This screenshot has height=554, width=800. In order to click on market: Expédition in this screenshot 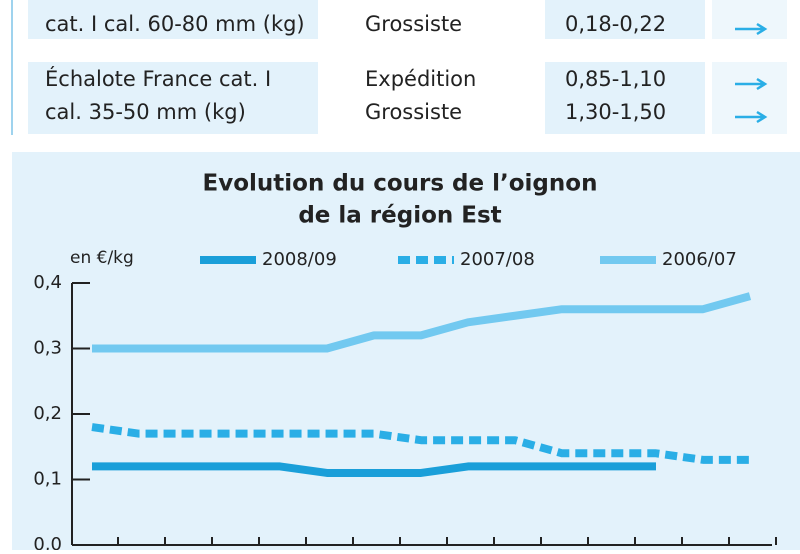, I will do `click(420, 79)`.